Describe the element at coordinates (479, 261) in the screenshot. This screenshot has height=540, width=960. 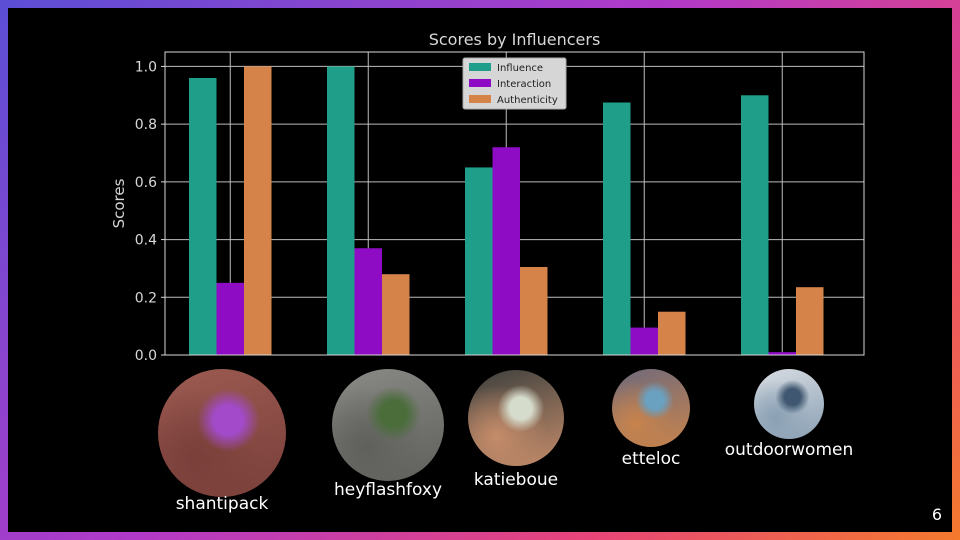
I see `bar-influence-katieboue` at that location.